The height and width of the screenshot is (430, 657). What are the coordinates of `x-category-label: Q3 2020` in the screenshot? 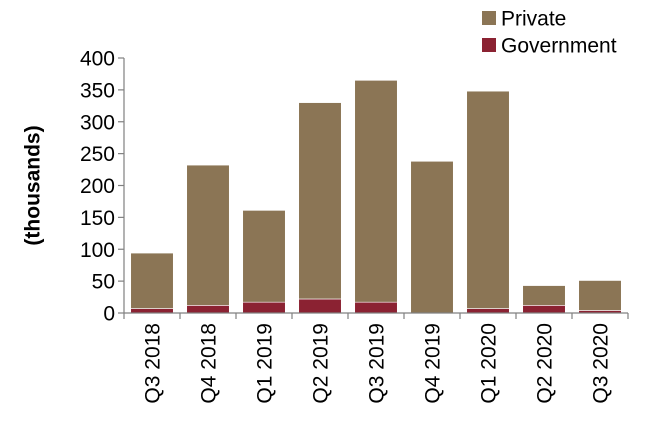 It's located at (601, 363).